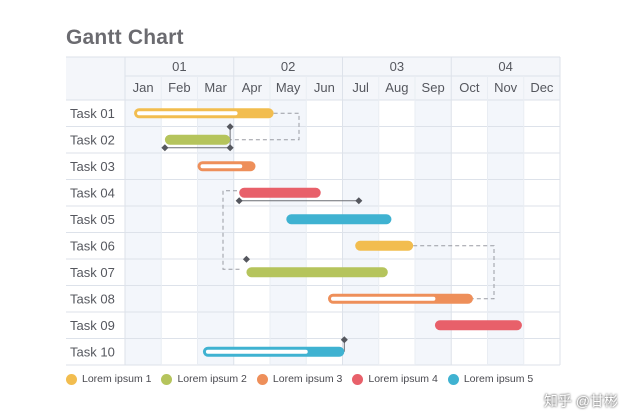 The width and height of the screenshot is (626, 417). What do you see at coordinates (212, 379) in the screenshot?
I see `legend-label: Lorem ipsum 2` at bounding box center [212, 379].